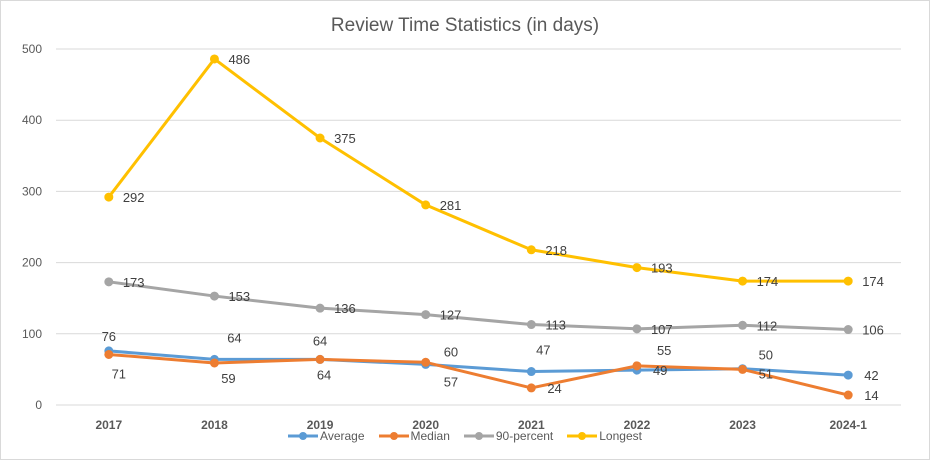 Image resolution: width=930 pixels, height=460 pixels. Describe the element at coordinates (465, 25) in the screenshot. I see `chart-title: Review Time Statistics (in days)` at that location.